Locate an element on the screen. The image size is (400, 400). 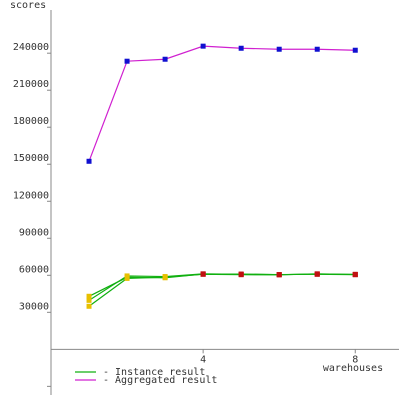
y-axis-label: scores is located at coordinates (28, 5).